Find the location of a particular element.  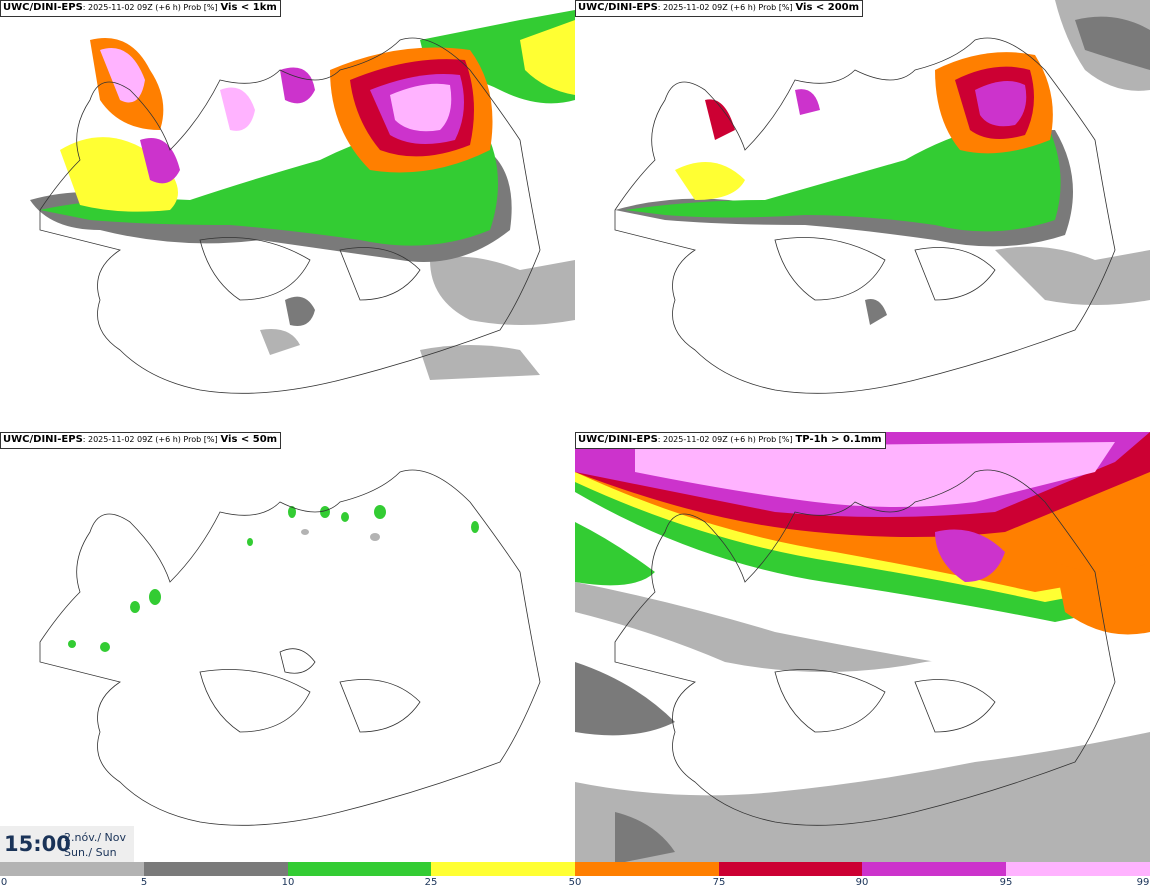

colorbar-tick-label: 0 is located at coordinates (4, 882).